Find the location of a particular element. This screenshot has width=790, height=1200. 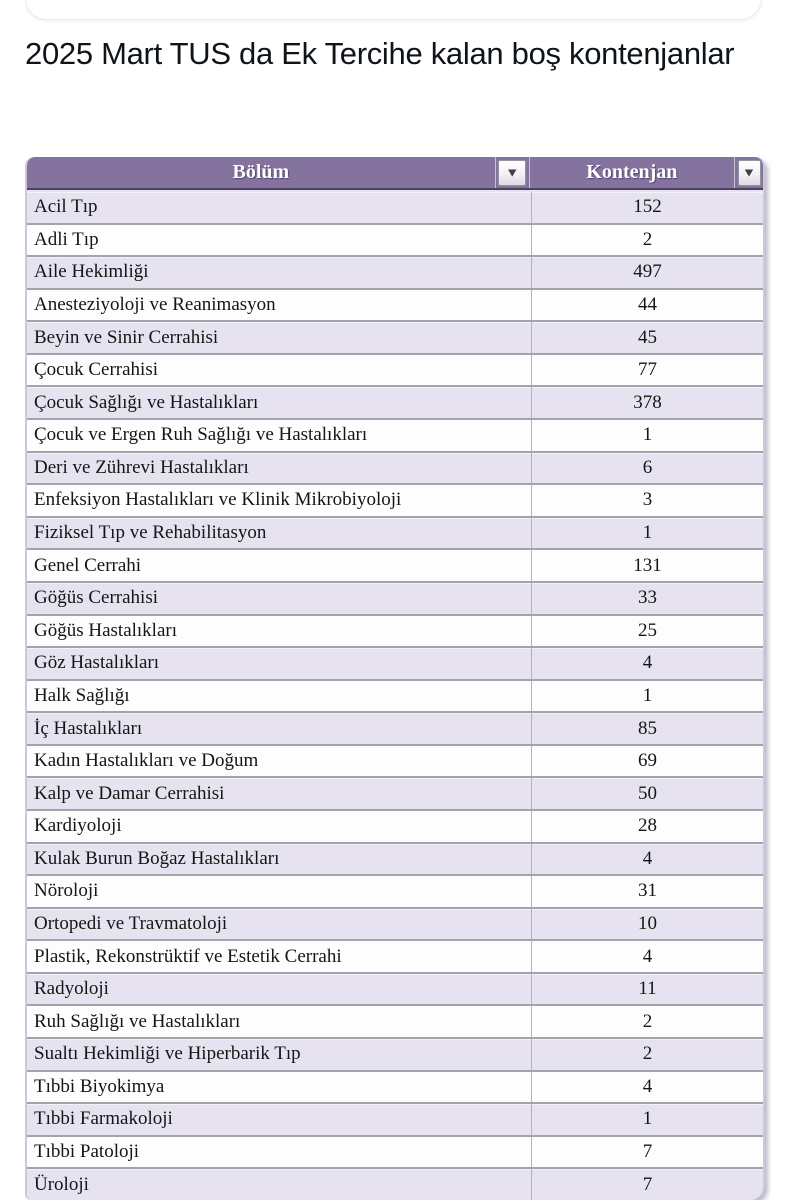

quota-cell: 69 is located at coordinates (647, 761).